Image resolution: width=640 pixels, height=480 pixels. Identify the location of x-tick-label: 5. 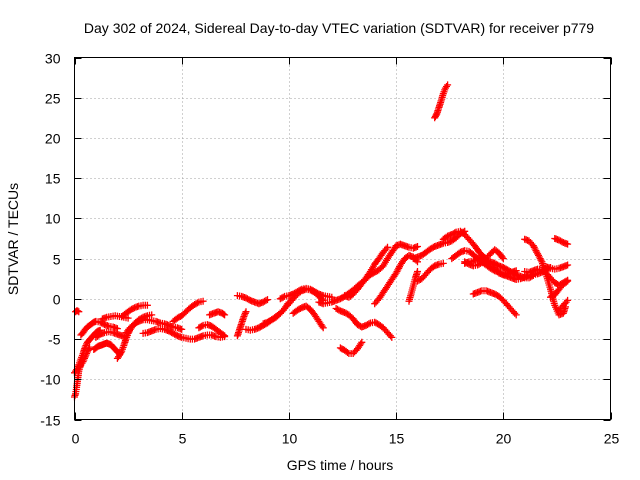
(183, 439).